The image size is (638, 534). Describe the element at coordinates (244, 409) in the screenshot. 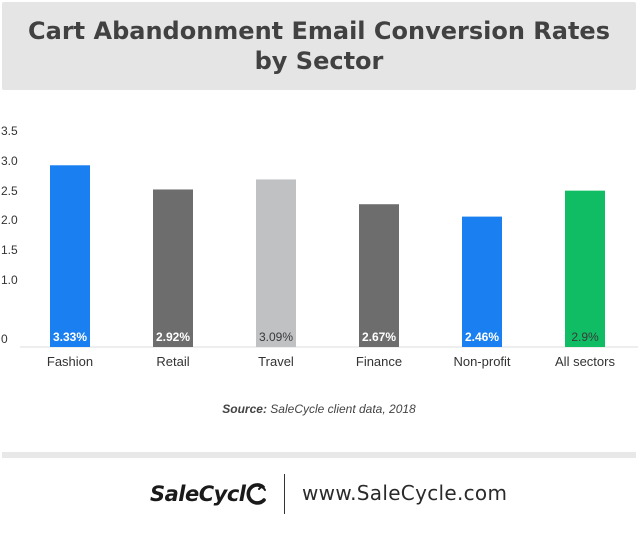

I see `source-label: Source:` at that location.